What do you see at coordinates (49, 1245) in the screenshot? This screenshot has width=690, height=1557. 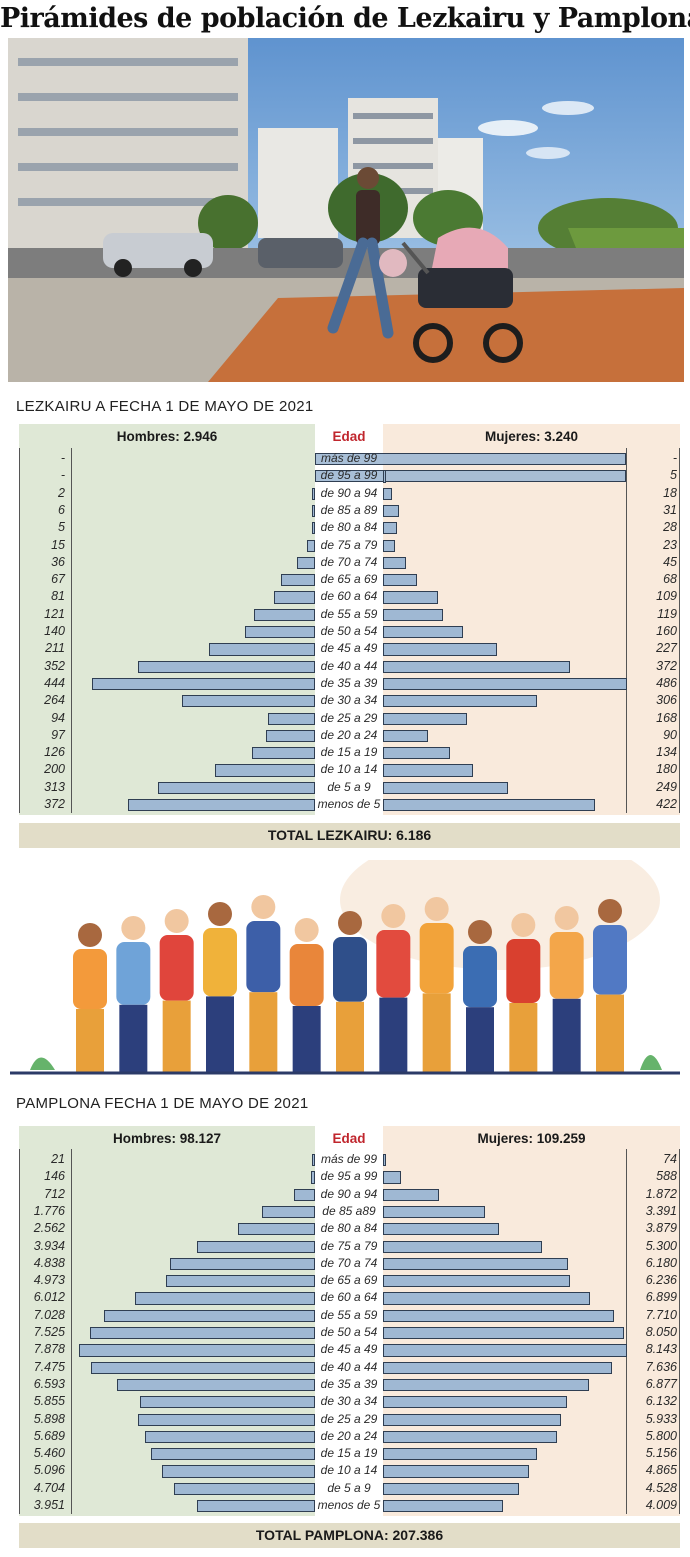 I see `men-value-label: 3.934` at bounding box center [49, 1245].